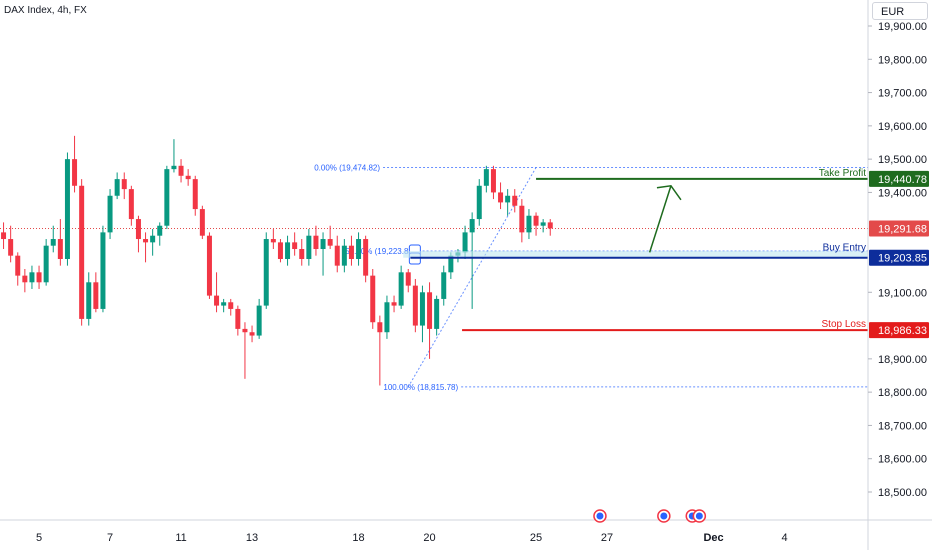 This screenshot has height=550, width=932. What do you see at coordinates (902, 60) in the screenshot?
I see `price-tick-label: 19,800.00` at bounding box center [902, 60].